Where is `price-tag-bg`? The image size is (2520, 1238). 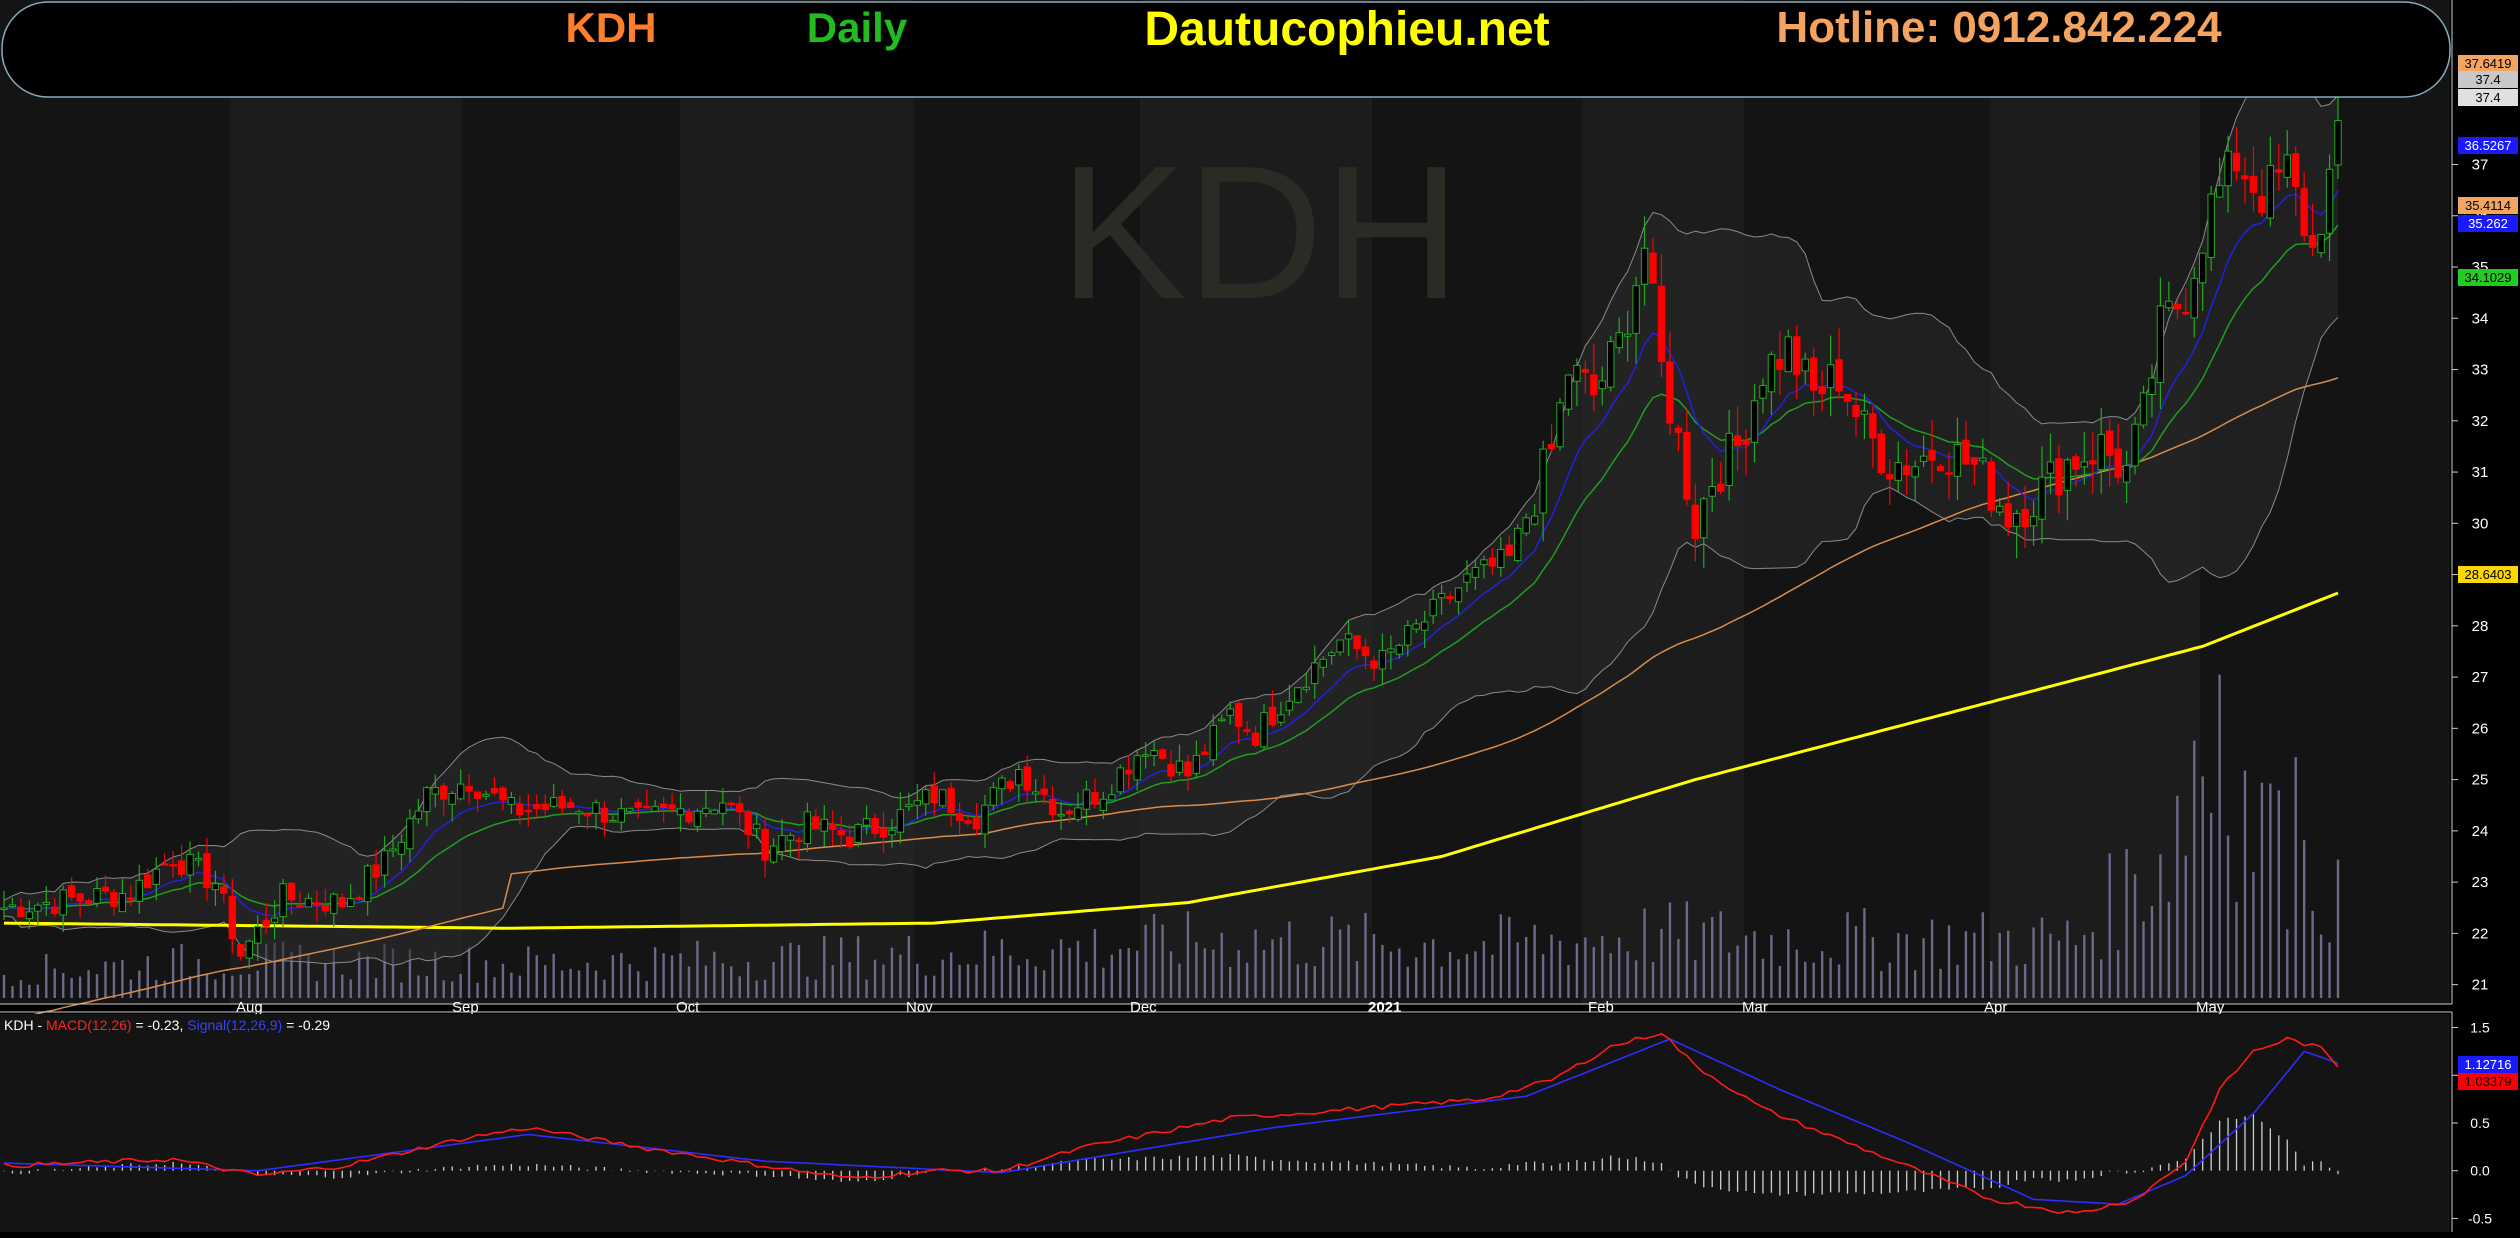
price-tag-bg is located at coordinates (2488, 97).